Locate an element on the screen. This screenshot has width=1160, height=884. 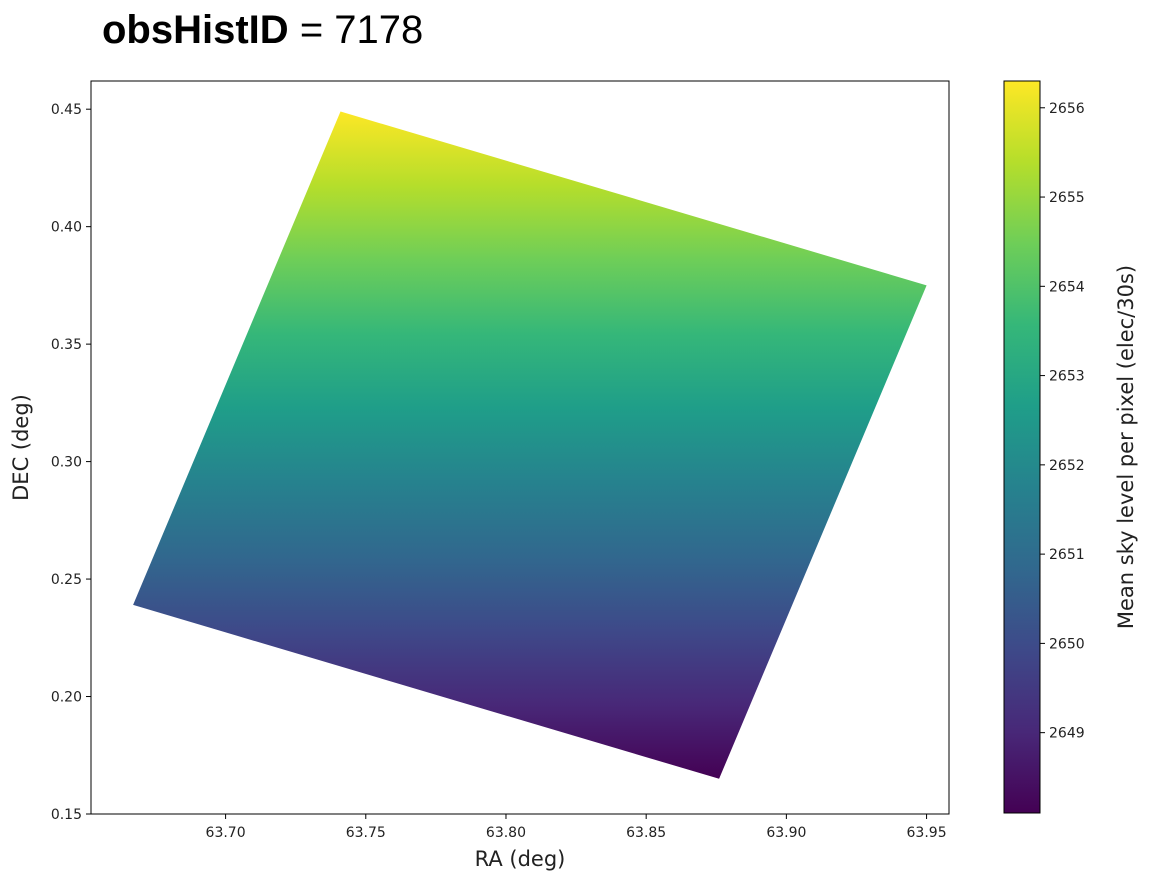
y-tick-label: 0.20 is located at coordinates (66, 698).